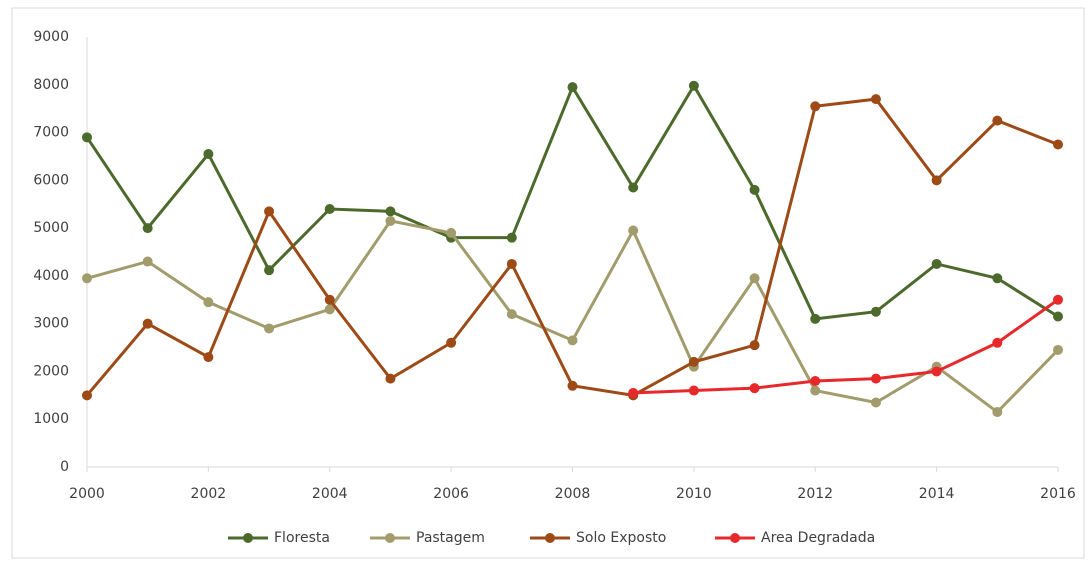  What do you see at coordinates (694, 494) in the screenshot?
I see `x-tick-label: 2010` at bounding box center [694, 494].